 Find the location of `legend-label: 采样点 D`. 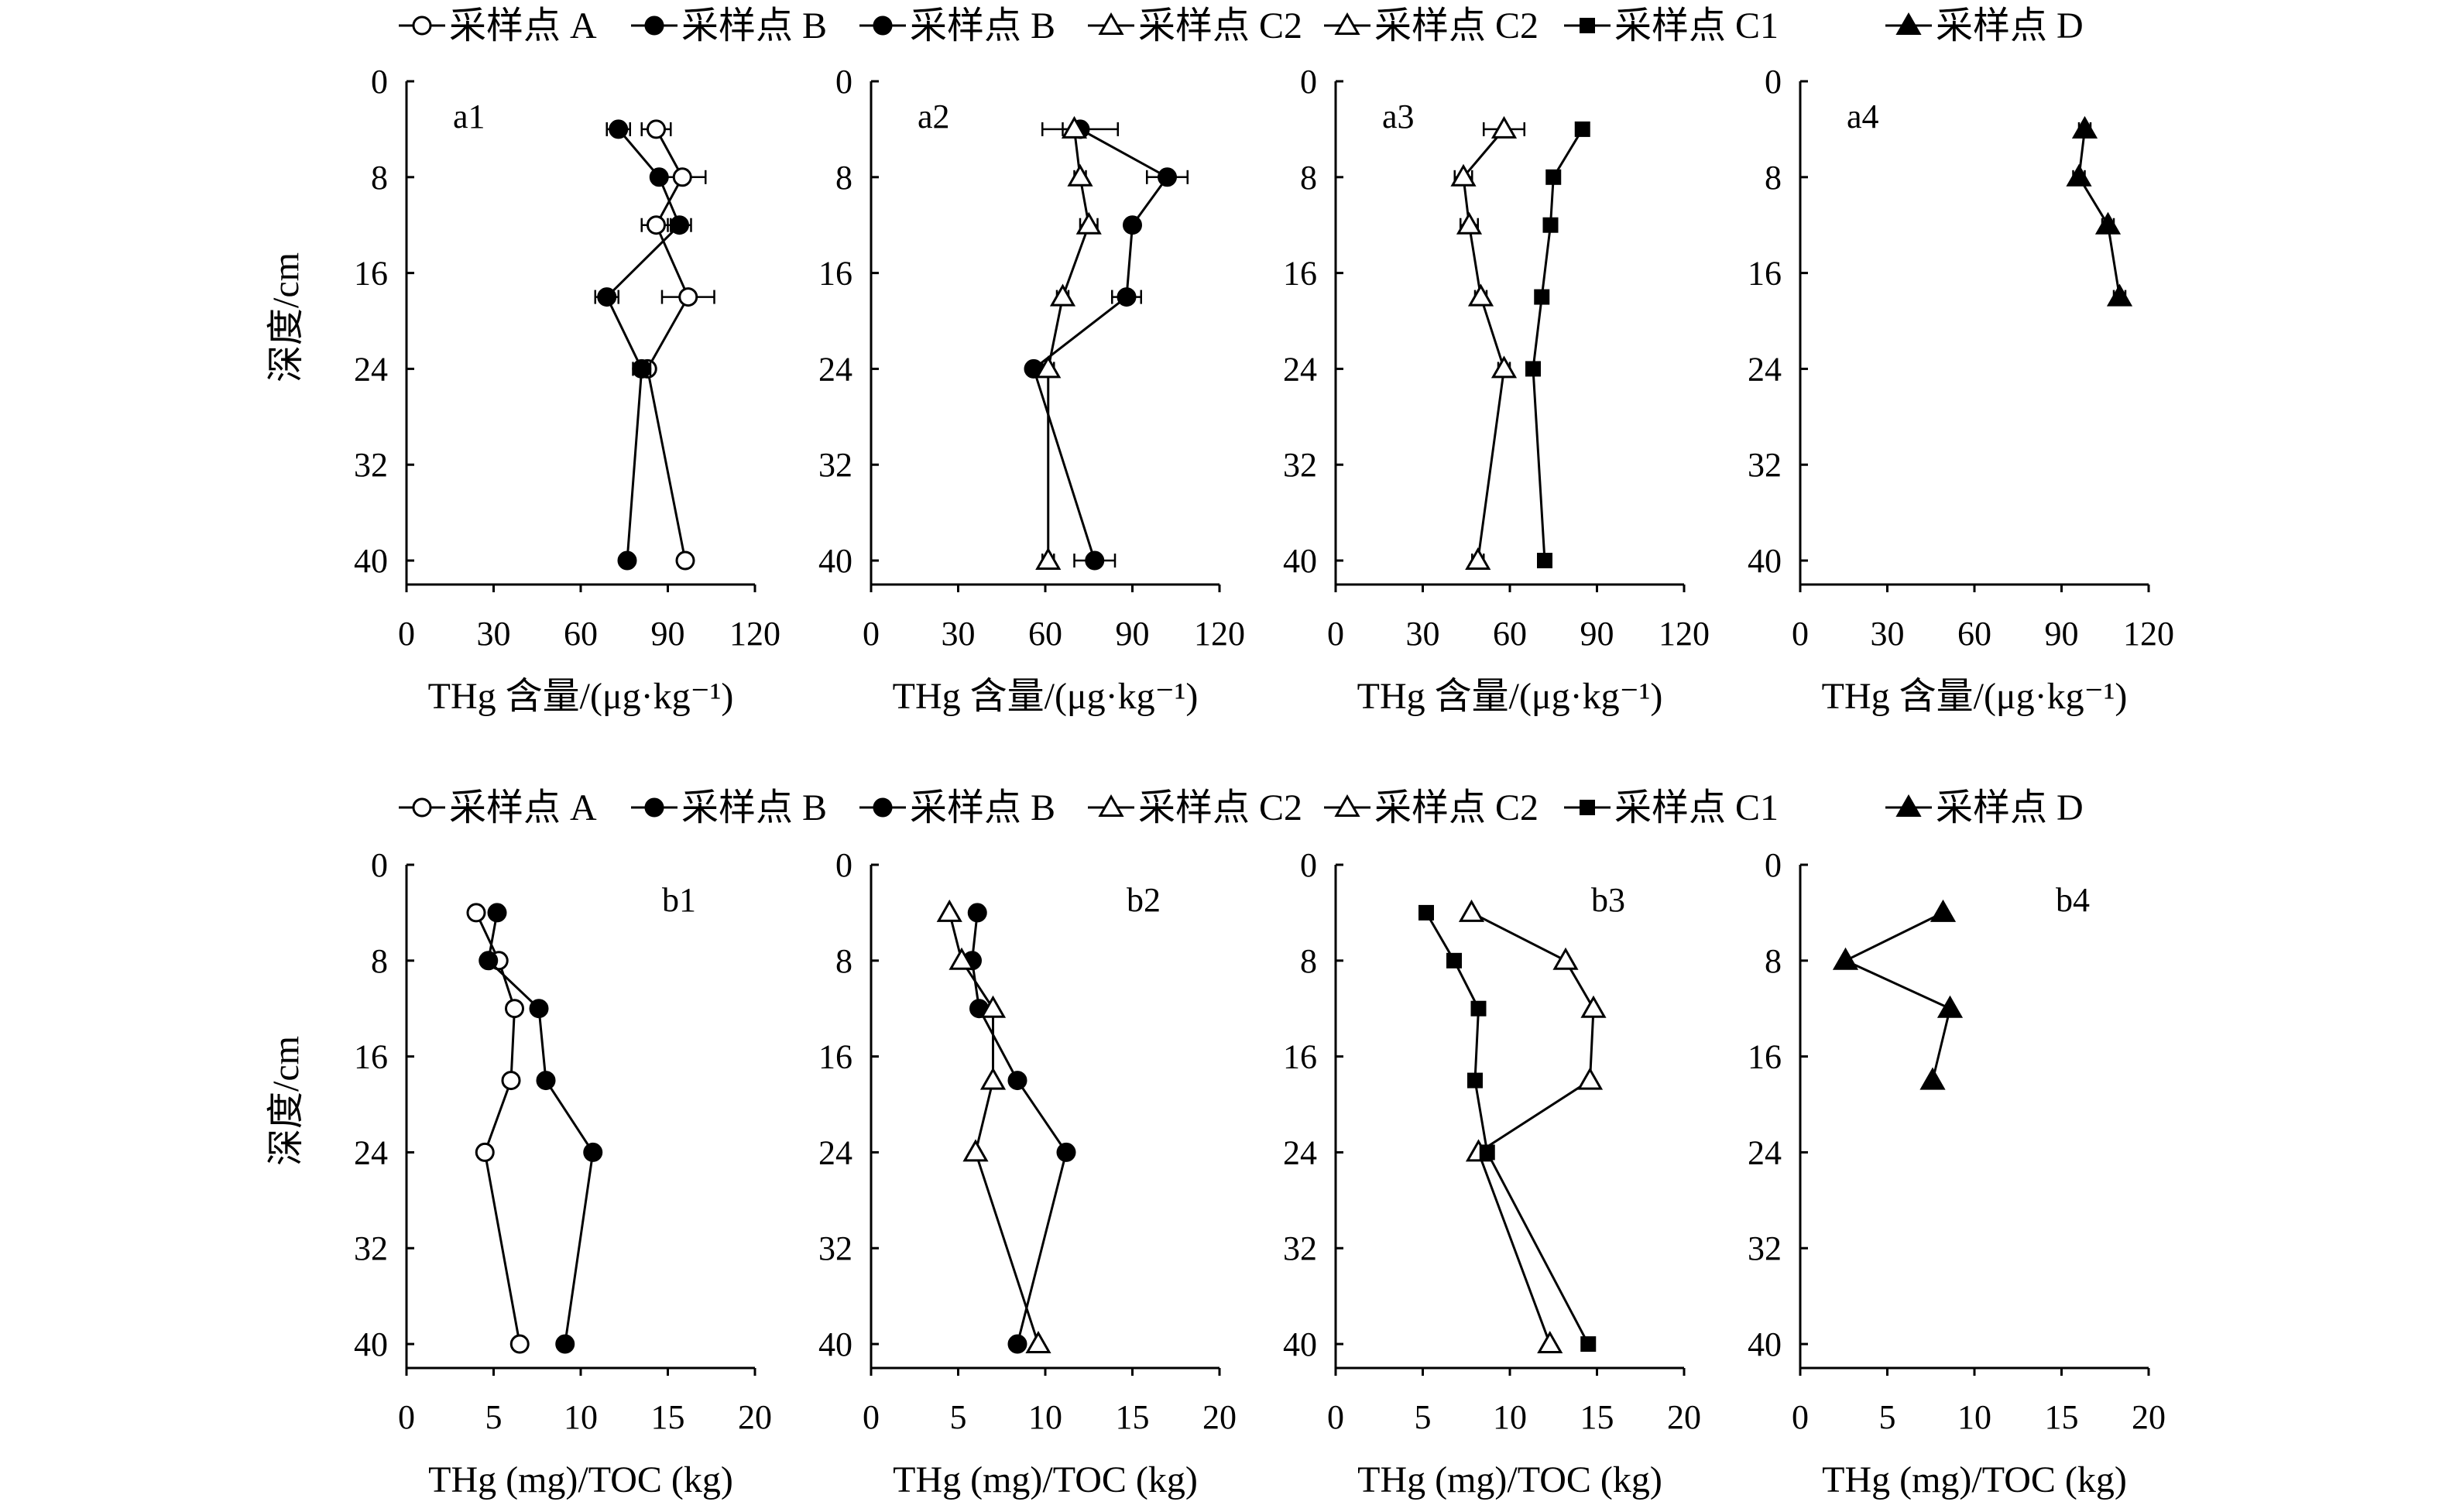

legend-label: 采样点 D is located at coordinates (2010, 25).